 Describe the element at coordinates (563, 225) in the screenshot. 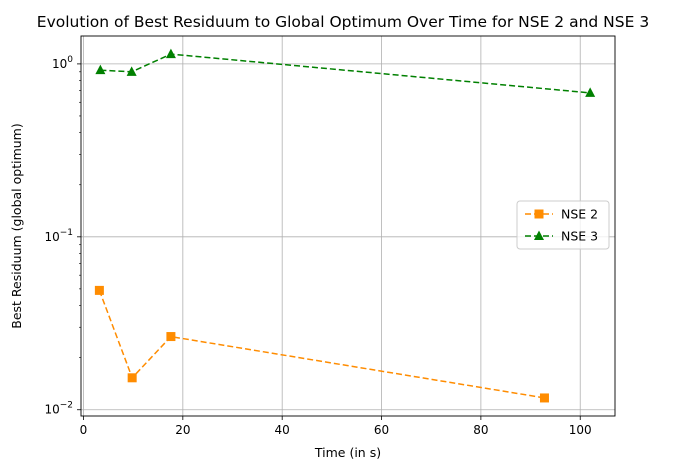

I see `legend: NSE 2 NSE 3` at that location.